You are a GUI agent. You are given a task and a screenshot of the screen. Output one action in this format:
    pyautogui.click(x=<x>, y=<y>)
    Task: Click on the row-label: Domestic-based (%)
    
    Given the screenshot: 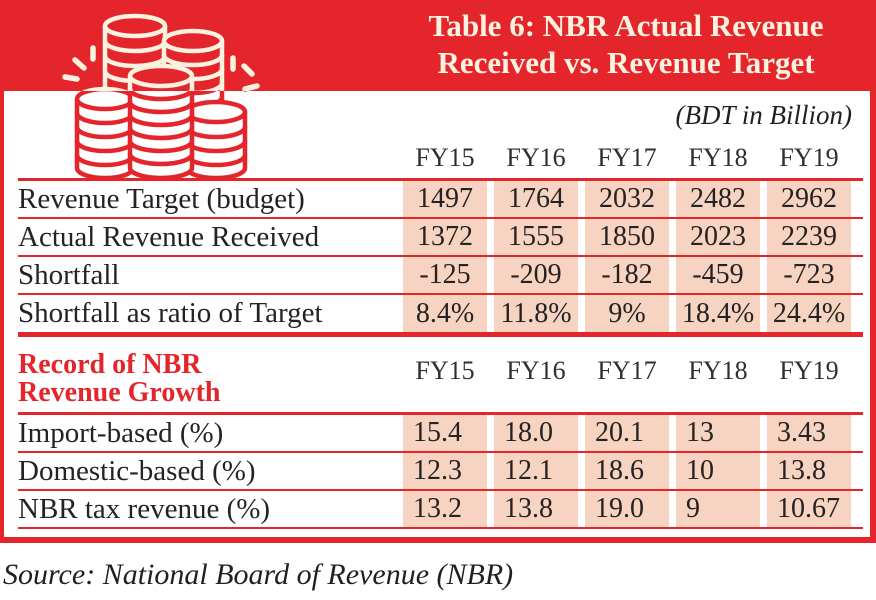 What is the action you would take?
    pyautogui.click(x=137, y=470)
    